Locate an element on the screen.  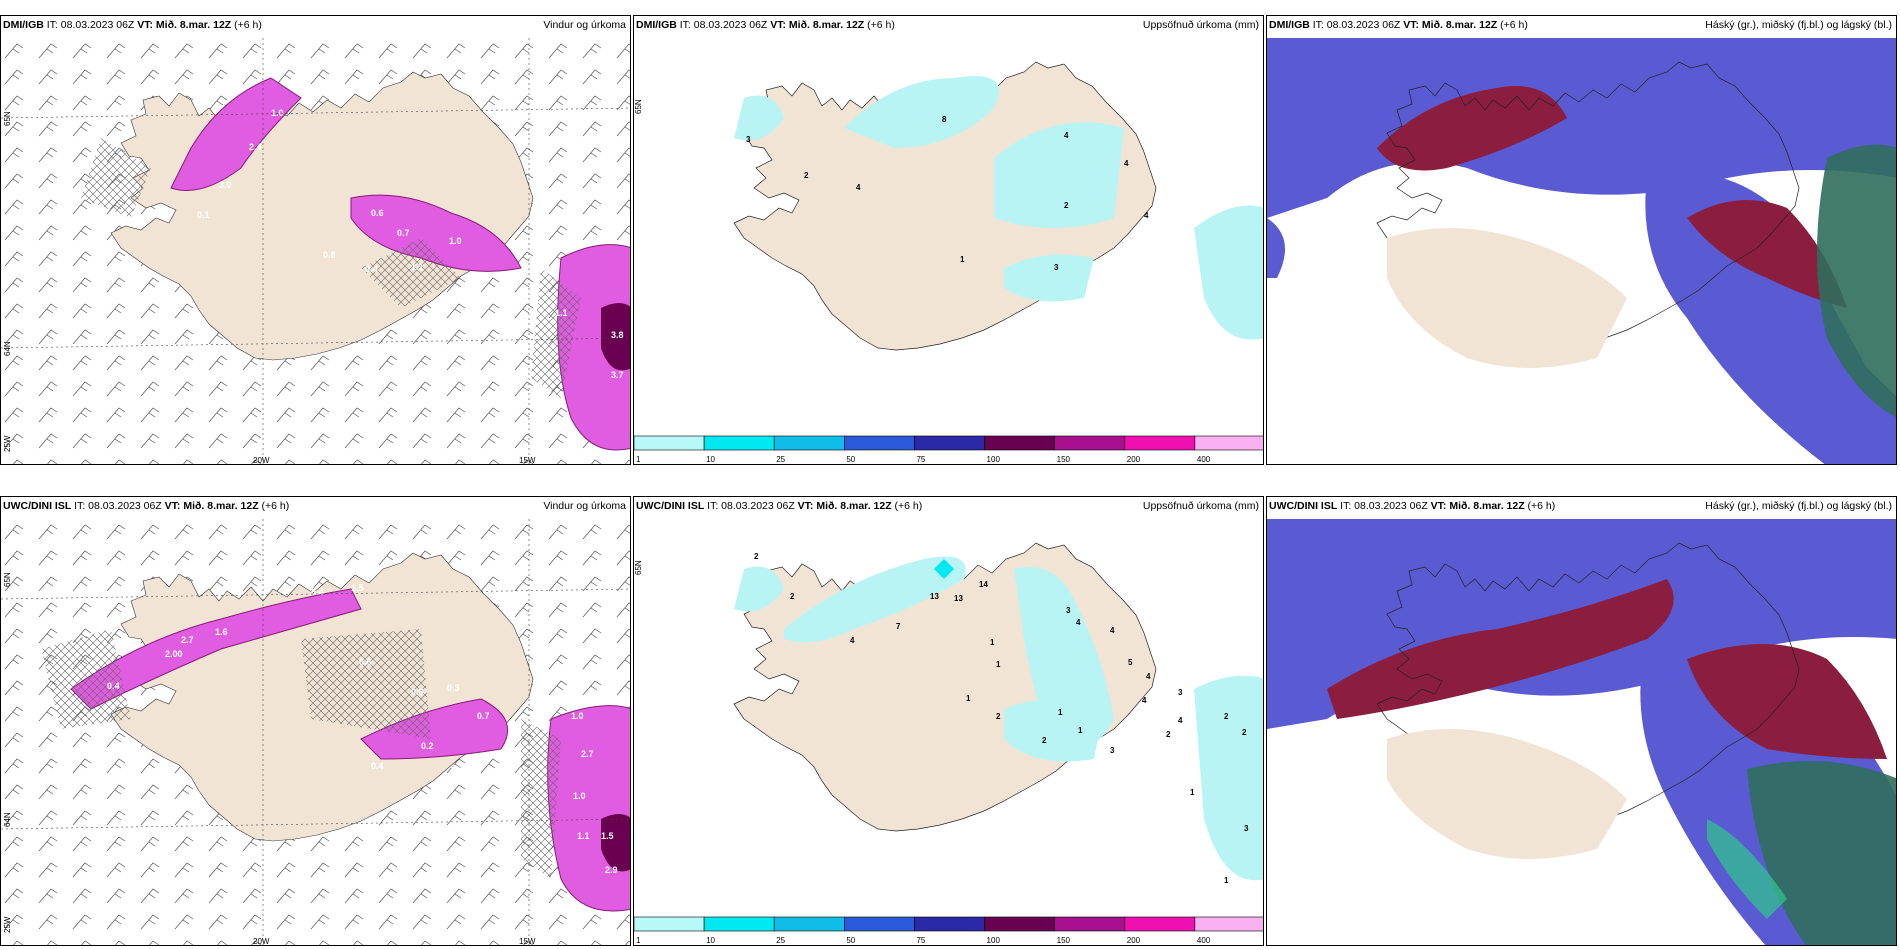
precip-label: 0.6 is located at coordinates (377, 213).